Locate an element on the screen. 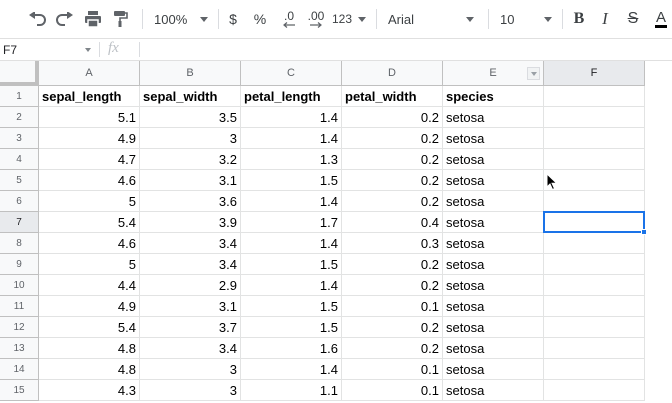 The height and width of the screenshot is (403, 672). cell-e4: setosa is located at coordinates (493, 159).